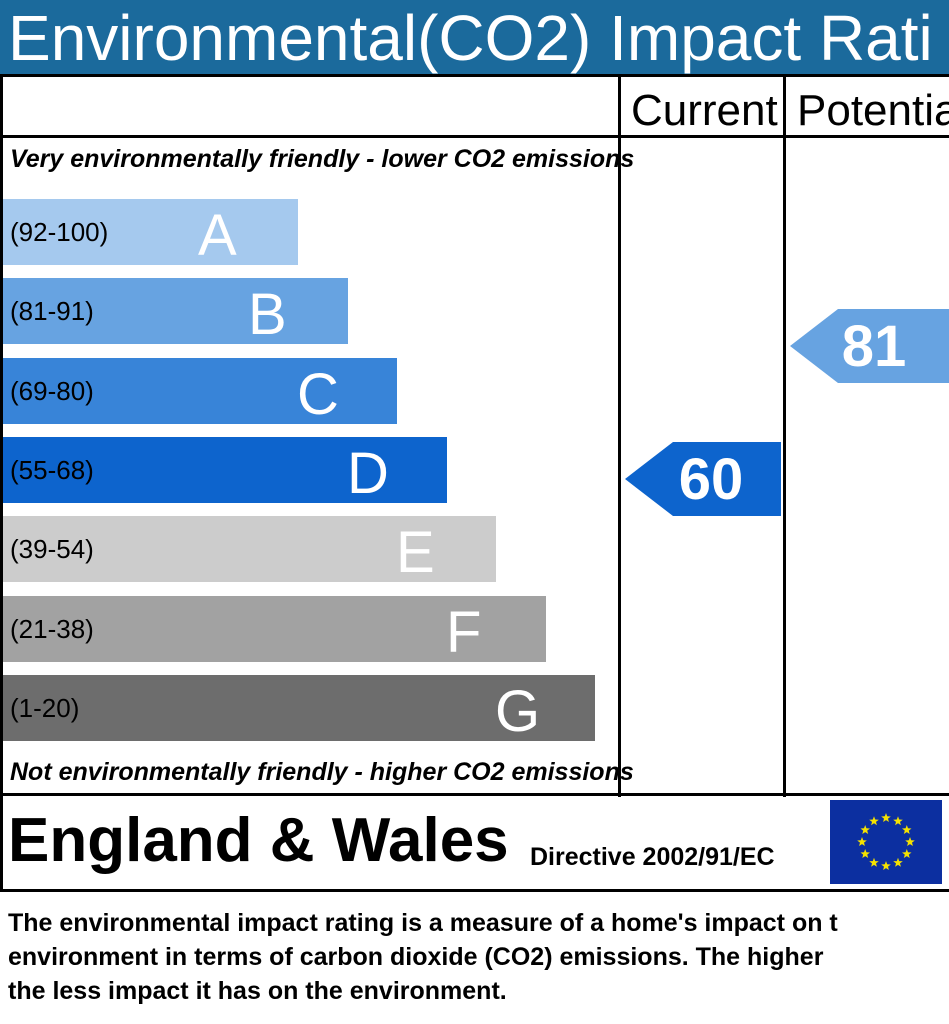  What do you see at coordinates (274, 630) in the screenshot?
I see `rating-band-f: (21-38) F` at bounding box center [274, 630].